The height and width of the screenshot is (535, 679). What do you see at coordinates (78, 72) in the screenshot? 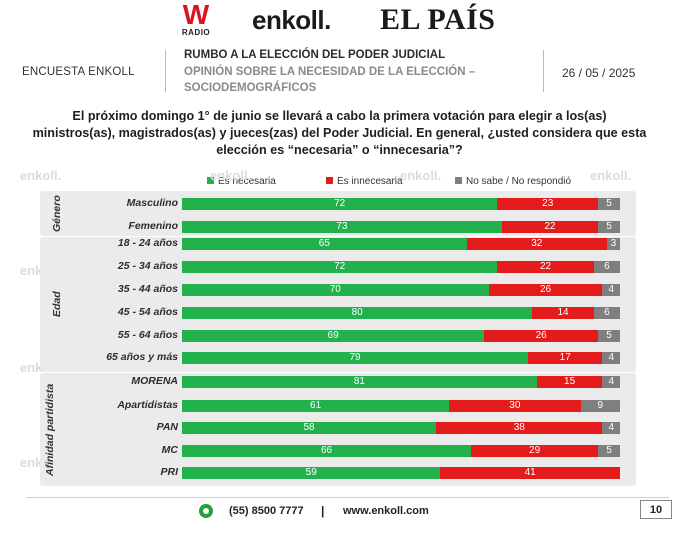
I see `survey-label: ENCUESTA ENKOLL` at bounding box center [78, 72].